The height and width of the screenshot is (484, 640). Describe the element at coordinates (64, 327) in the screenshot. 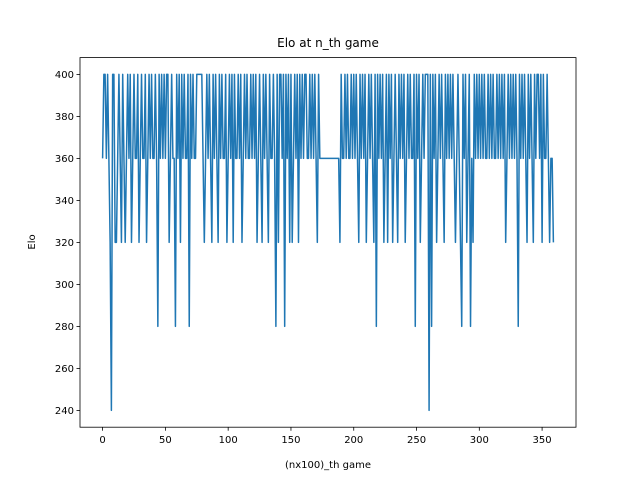

I see `y-tick-label: 280` at that location.